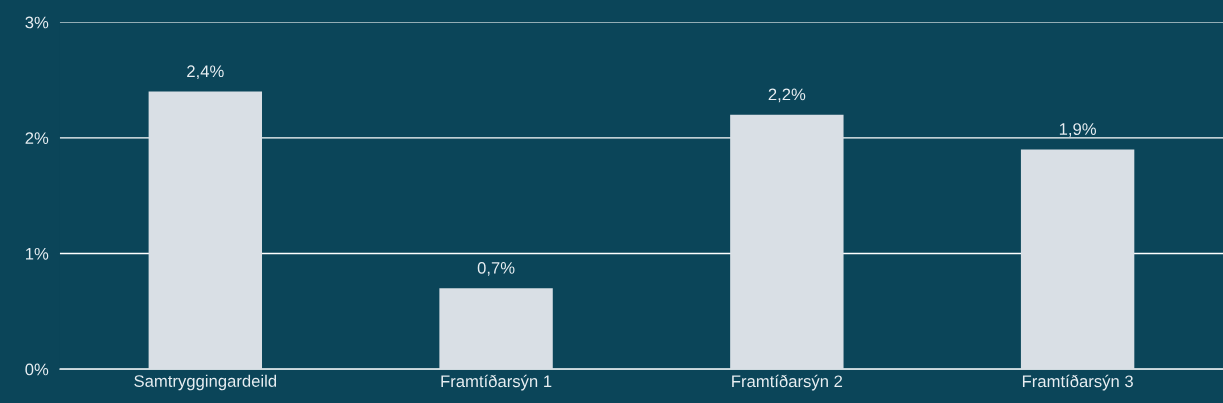  Describe the element at coordinates (37, 138) in the screenshot. I see `y-tick-label: 2%` at that location.